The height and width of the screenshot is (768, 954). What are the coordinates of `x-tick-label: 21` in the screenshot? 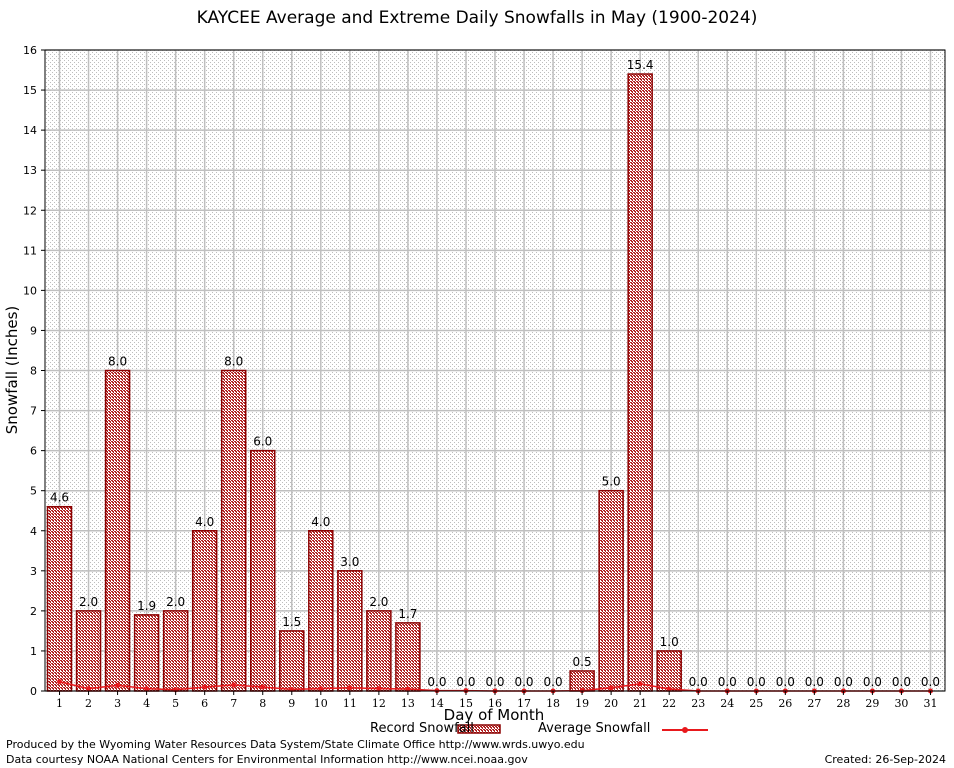 It's located at (640, 703).